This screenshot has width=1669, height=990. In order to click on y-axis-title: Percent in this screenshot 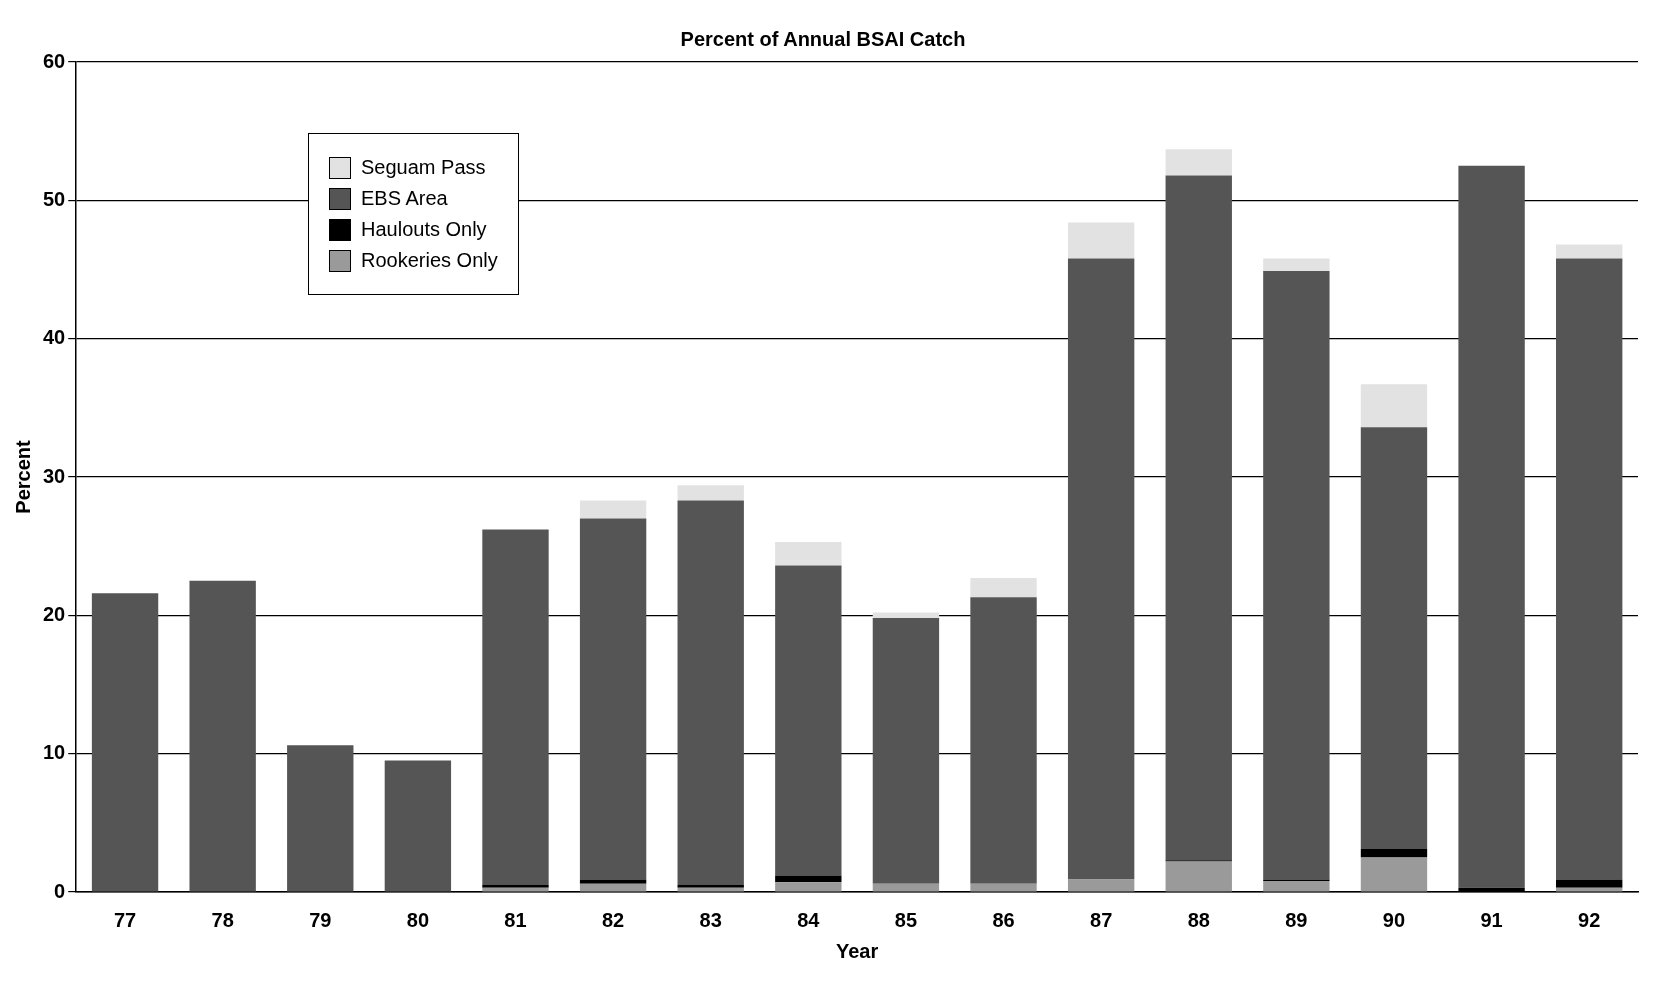, I will do `click(22, 476)`.